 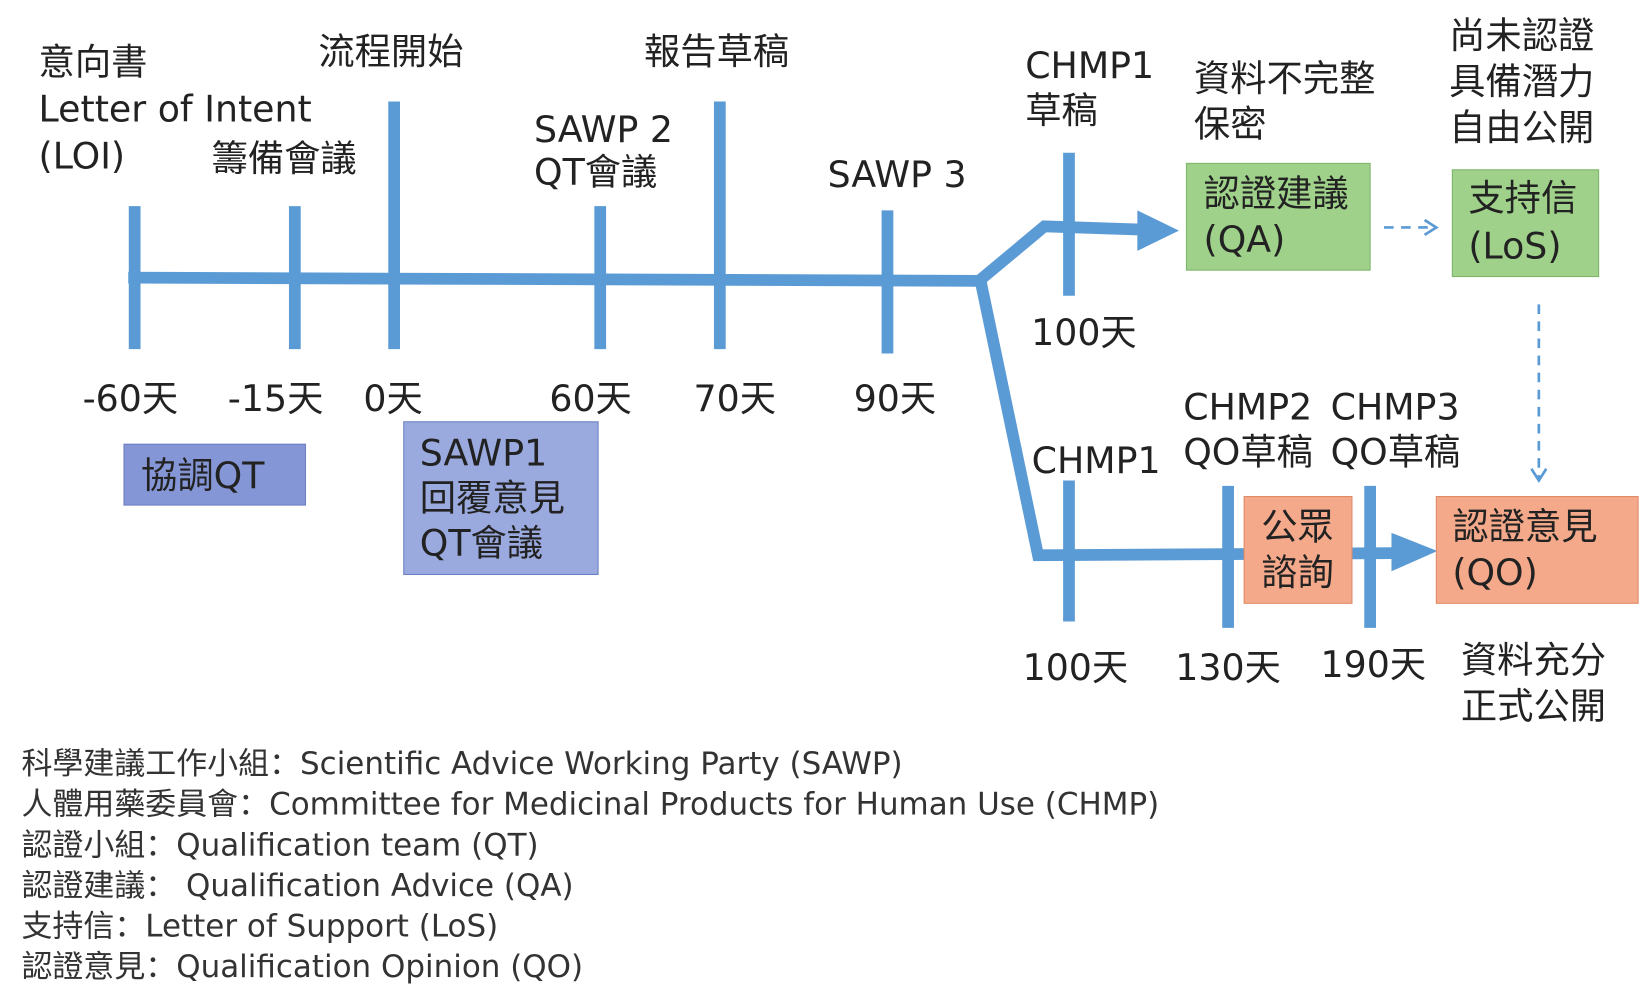 I want to click on legend-line: 認證意見：Qualification Opinion (QO), so click(x=302, y=967).